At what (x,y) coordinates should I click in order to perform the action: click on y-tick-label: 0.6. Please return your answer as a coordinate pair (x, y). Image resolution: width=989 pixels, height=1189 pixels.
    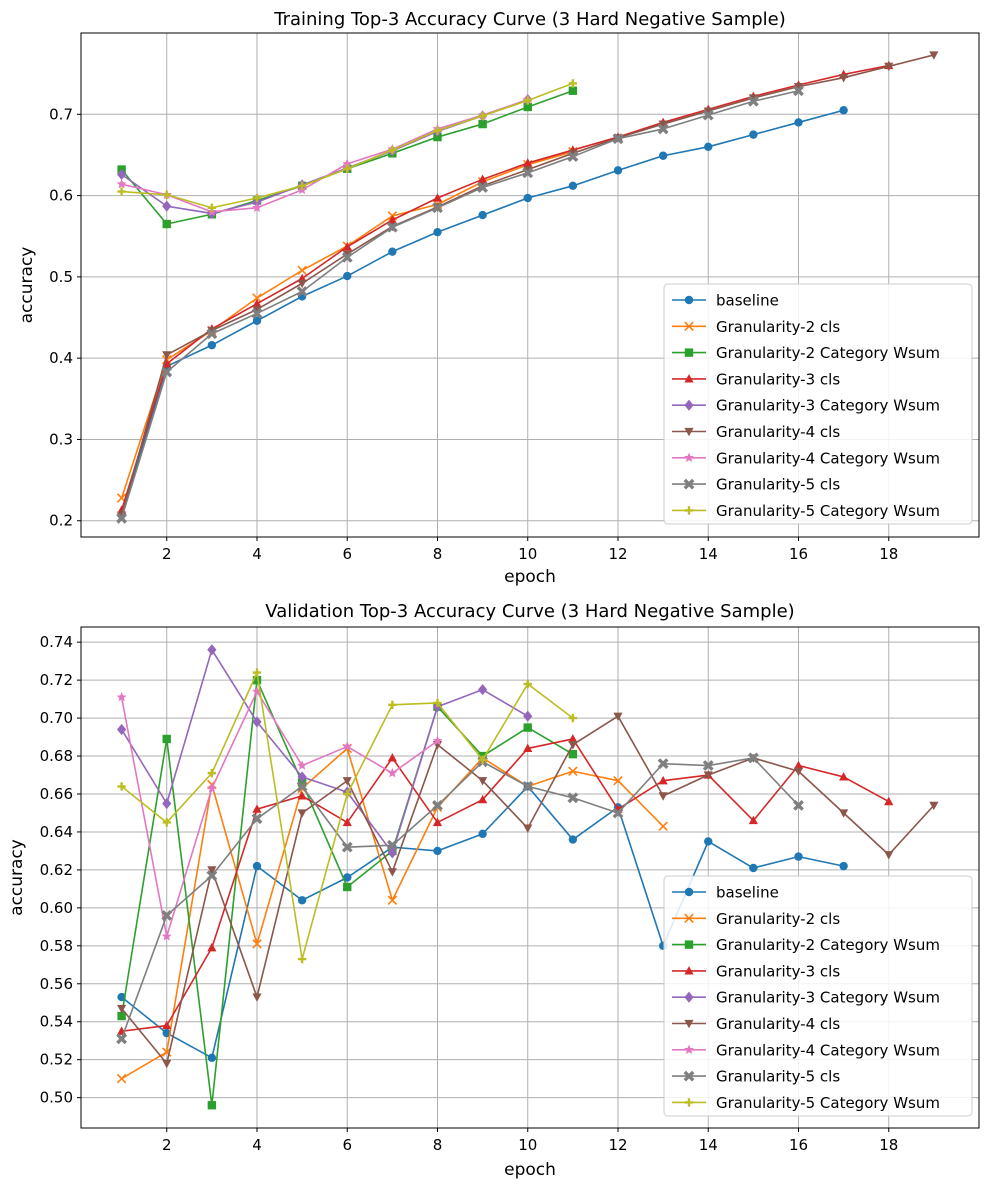
    Looking at the image, I should click on (61, 196).